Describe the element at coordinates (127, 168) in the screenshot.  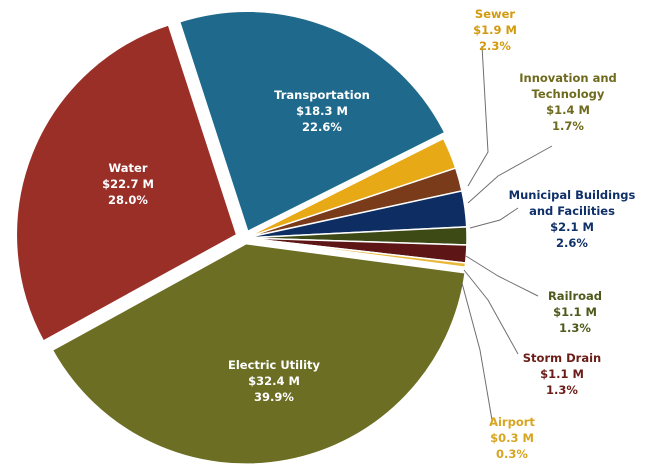
I see `slice-label-name: Water` at that location.